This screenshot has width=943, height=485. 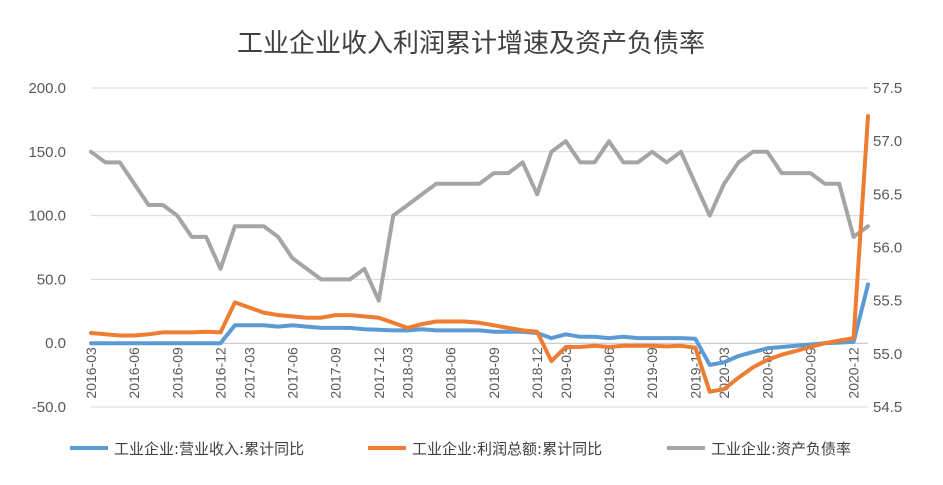 I want to click on left-axis-tick-label: 150.0, so click(x=47, y=152).